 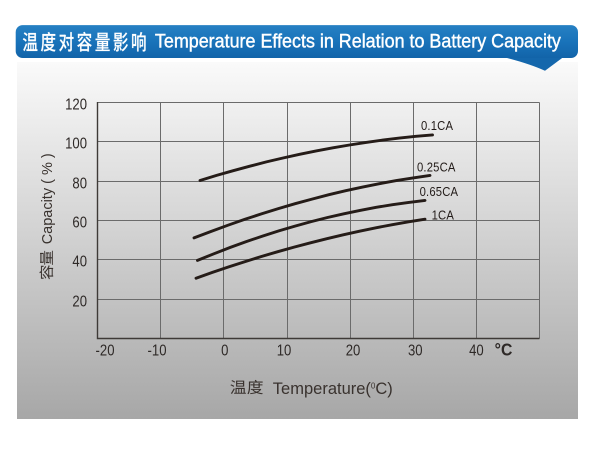 What do you see at coordinates (105, 350) in the screenshot?
I see `svg-text: -20` at bounding box center [105, 350].